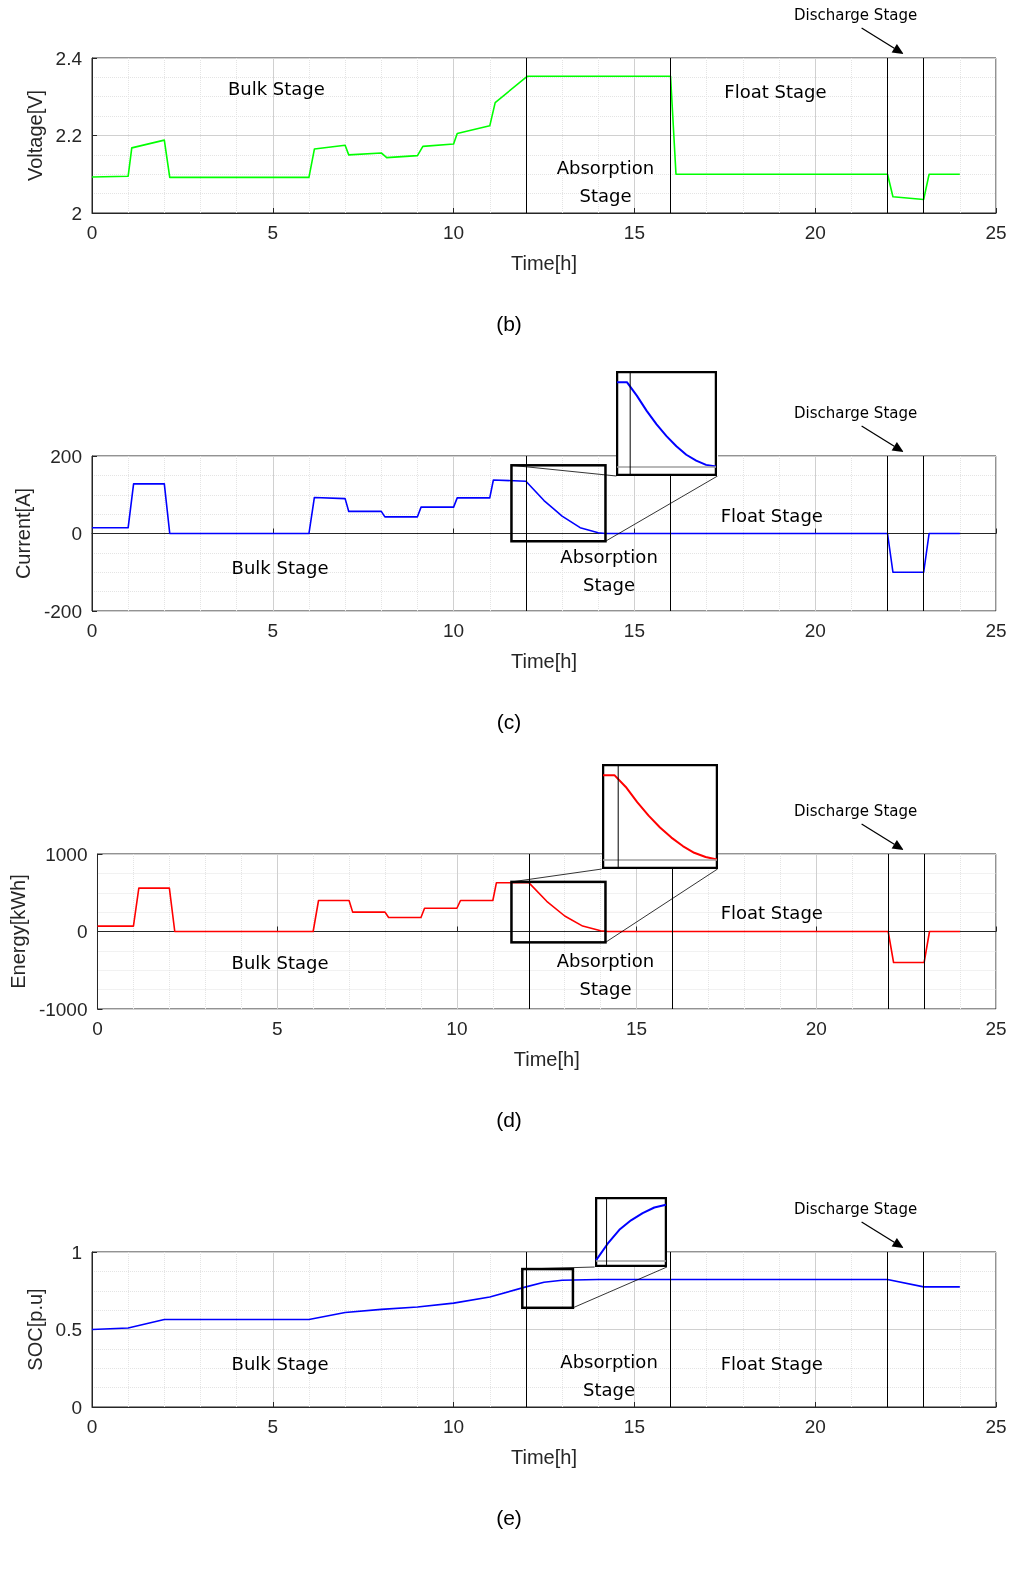 The height and width of the screenshot is (1593, 1018). Describe the element at coordinates (68, 1329) in the screenshot. I see `y-tick-label: 0.5` at that location.